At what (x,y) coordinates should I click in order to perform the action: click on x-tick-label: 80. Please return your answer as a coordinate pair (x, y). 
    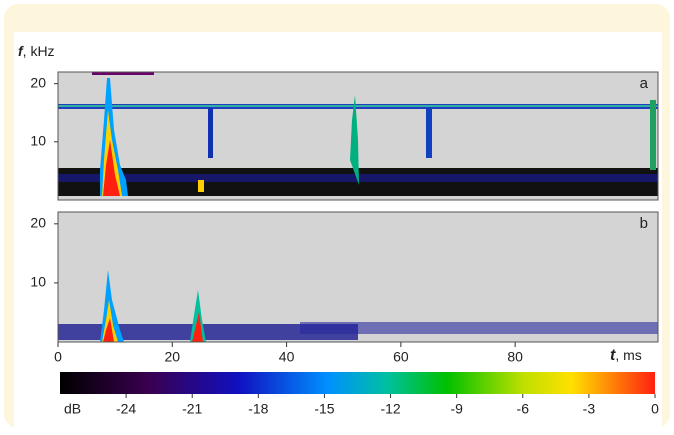
    Looking at the image, I should click on (515, 357).